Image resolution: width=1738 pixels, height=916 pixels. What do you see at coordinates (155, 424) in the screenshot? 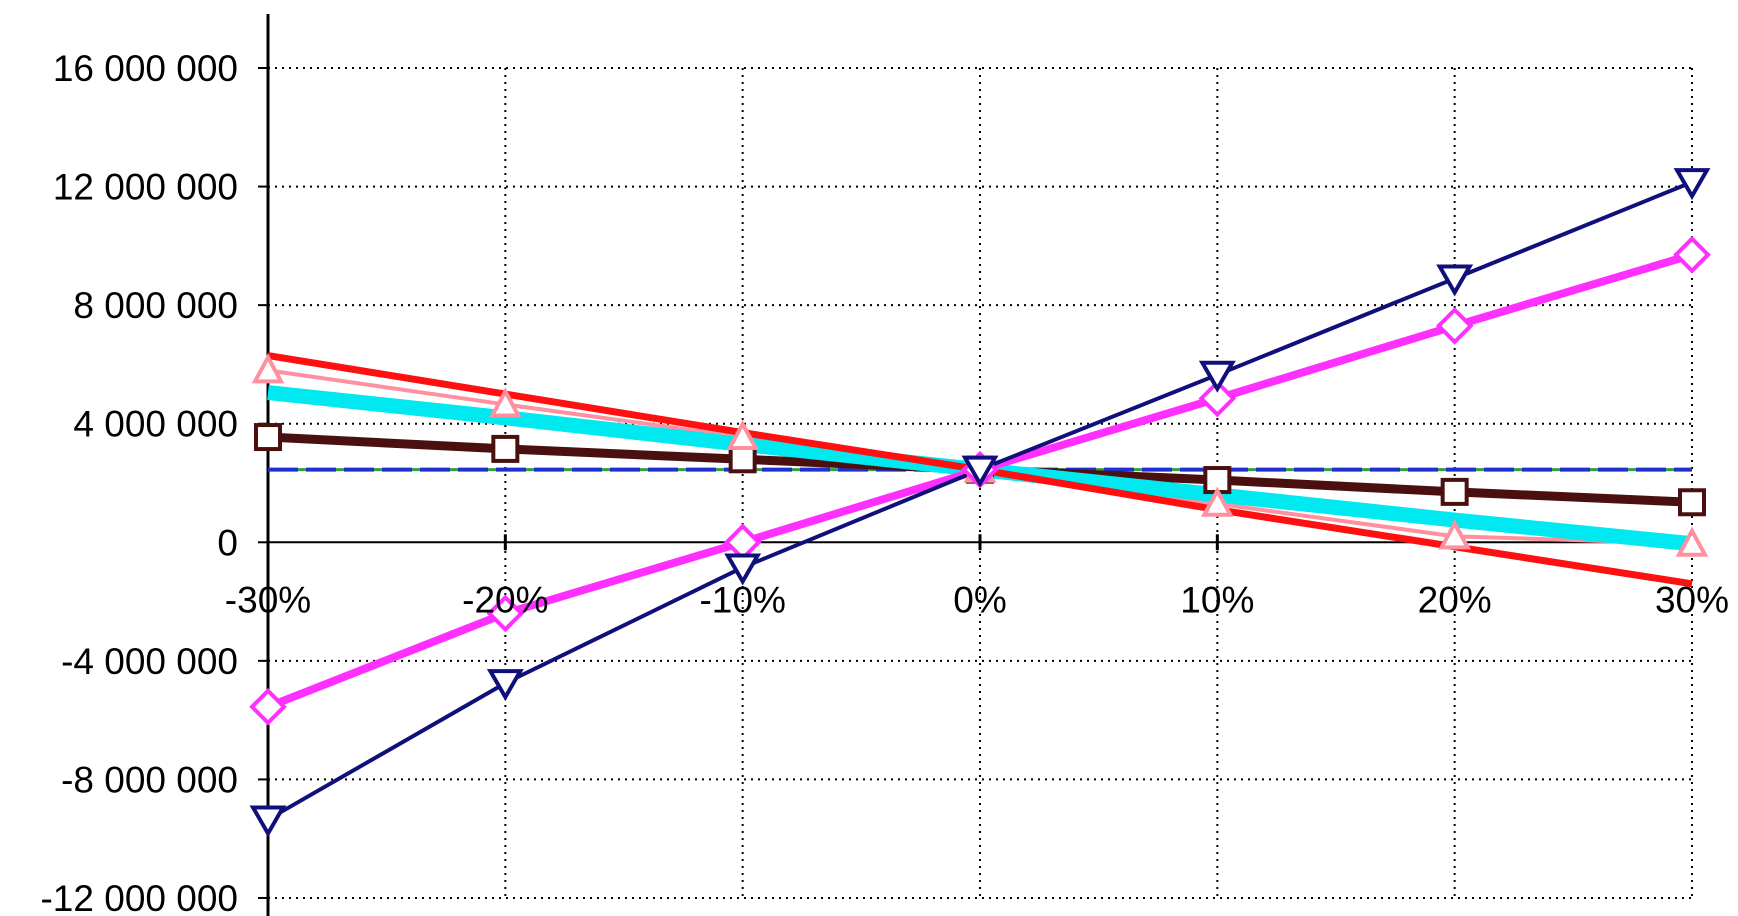
I see `y-tick-label: 4 000 000` at bounding box center [155, 424].